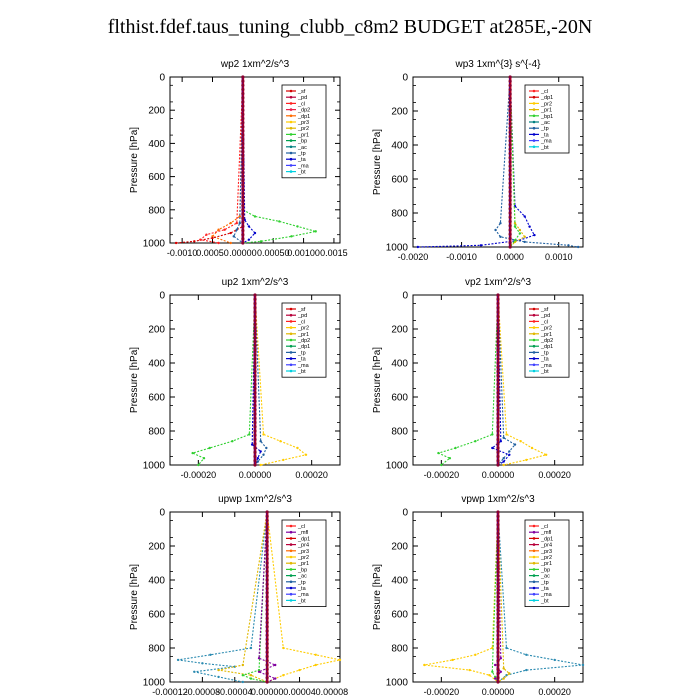 The image size is (700, 700). Describe the element at coordinates (255, 475) in the screenshot. I see `x-tick-label: 0.00000` at that location.